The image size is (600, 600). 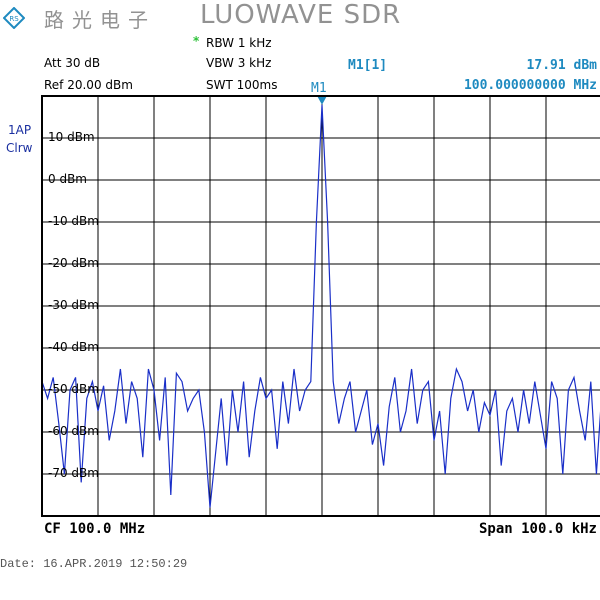 I want to click on rbw-coupled-mark: *, so click(x=196, y=41).